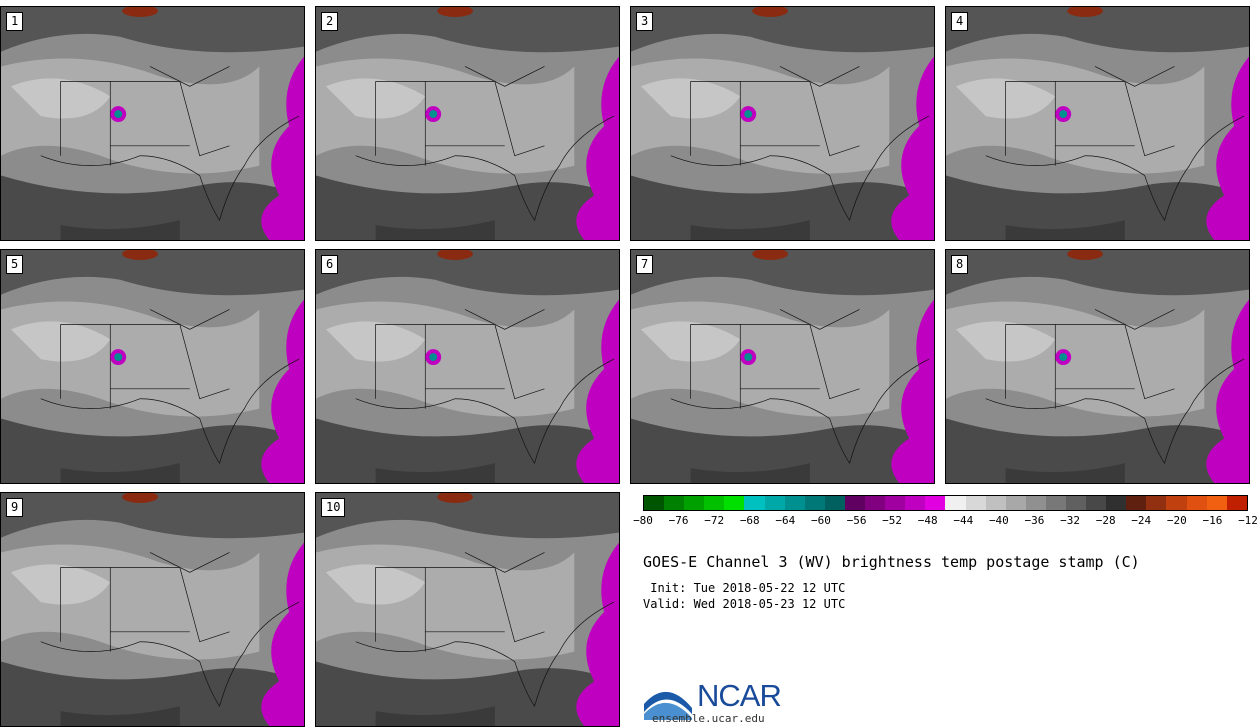 The width and height of the screenshot is (1260, 728). Describe the element at coordinates (15, 21) in the screenshot. I see `panel-number: 1` at that location.